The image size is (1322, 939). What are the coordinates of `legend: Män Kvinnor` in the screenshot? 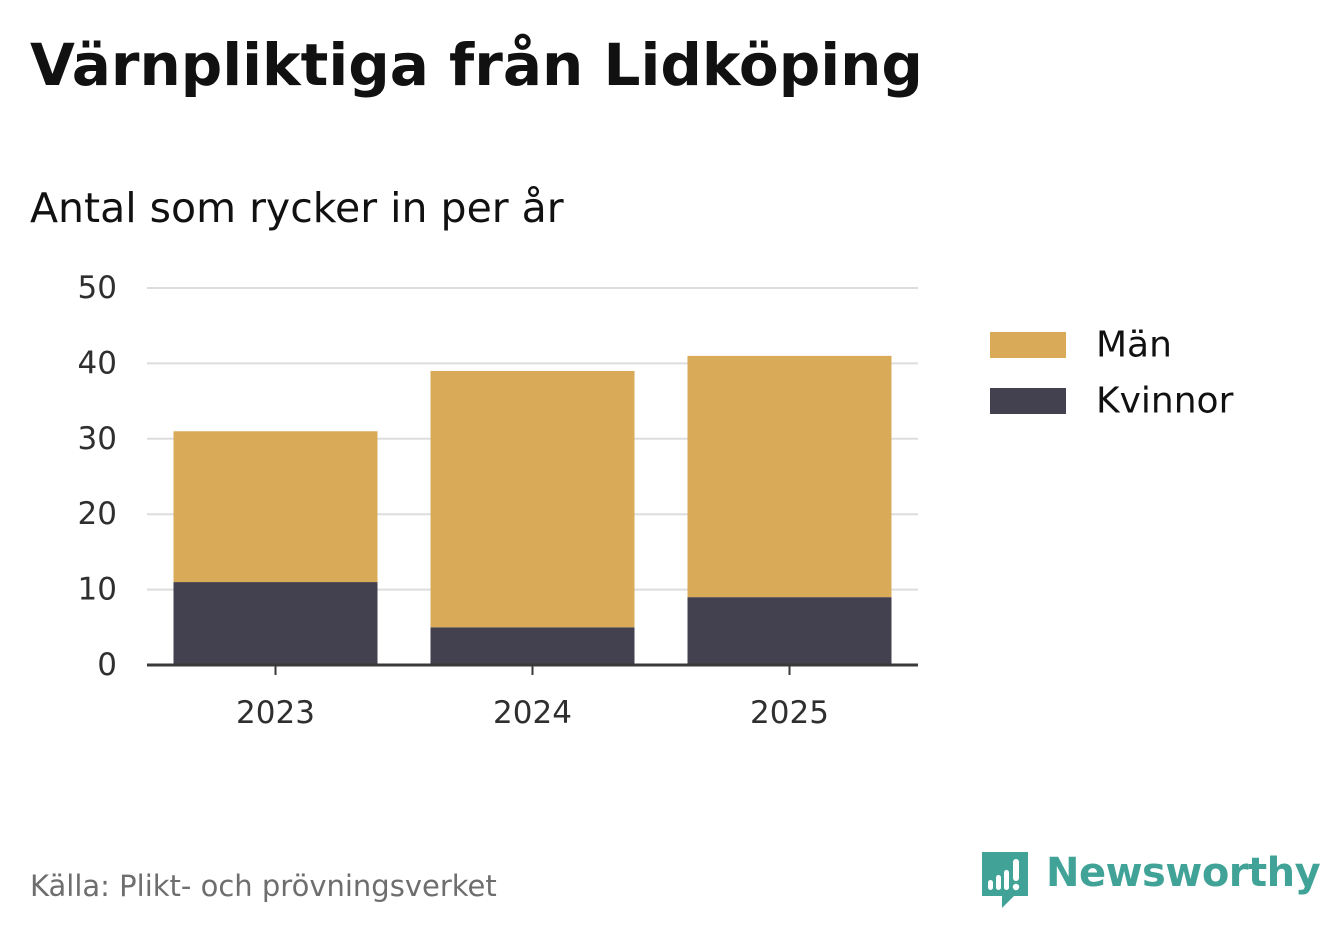 It's located at (1112, 373).